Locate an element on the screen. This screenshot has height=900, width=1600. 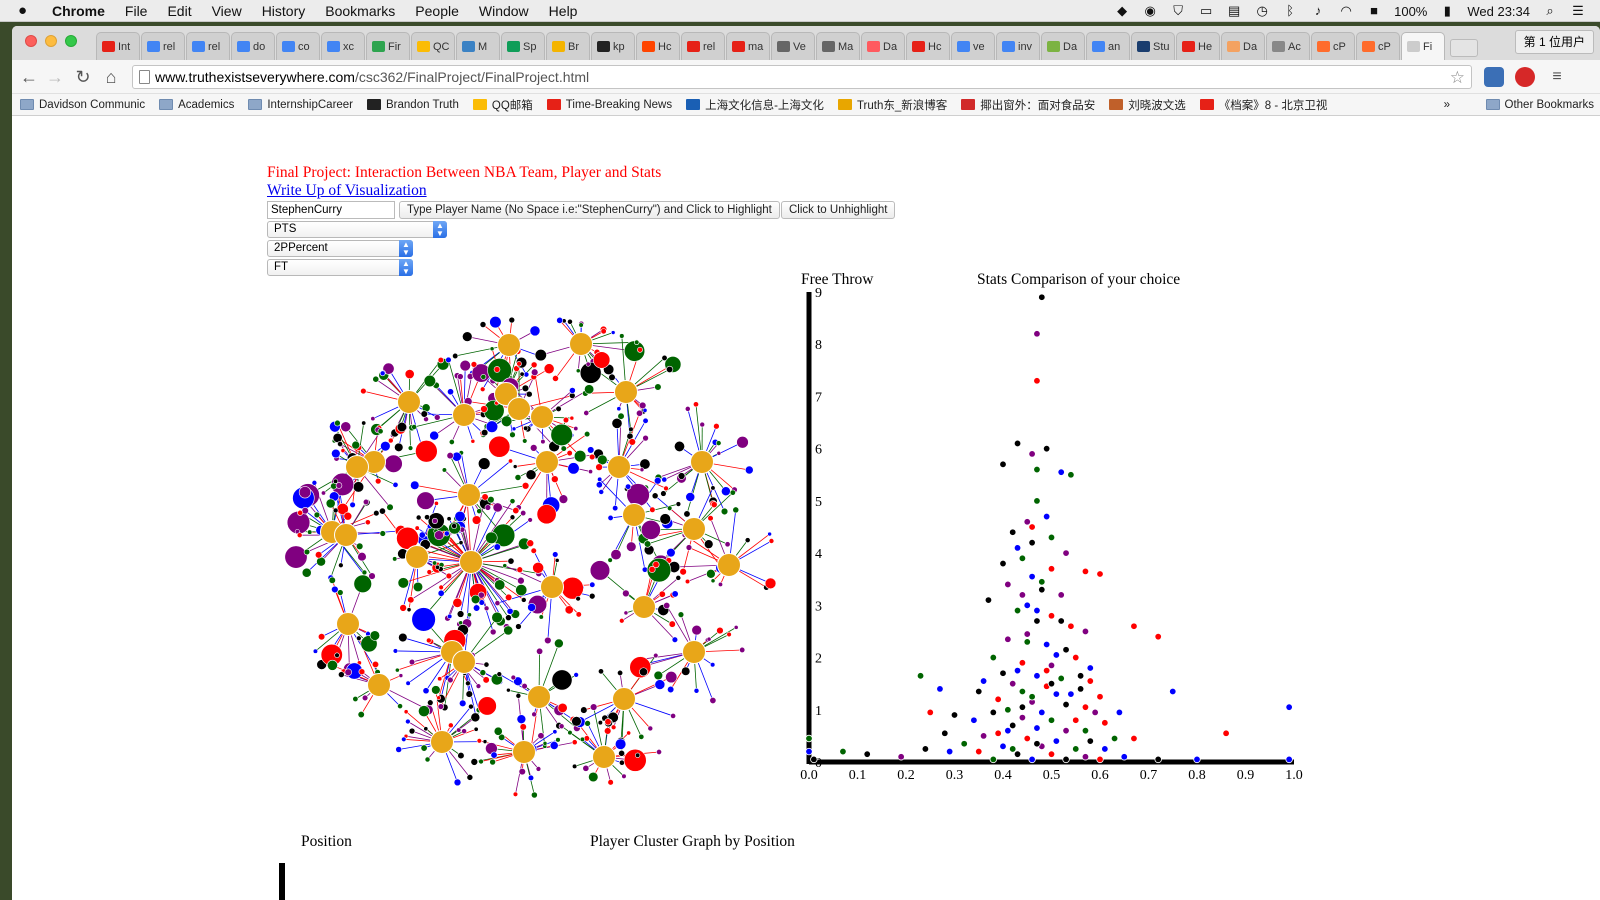
adblock-icon is located at coordinates (1525, 77).